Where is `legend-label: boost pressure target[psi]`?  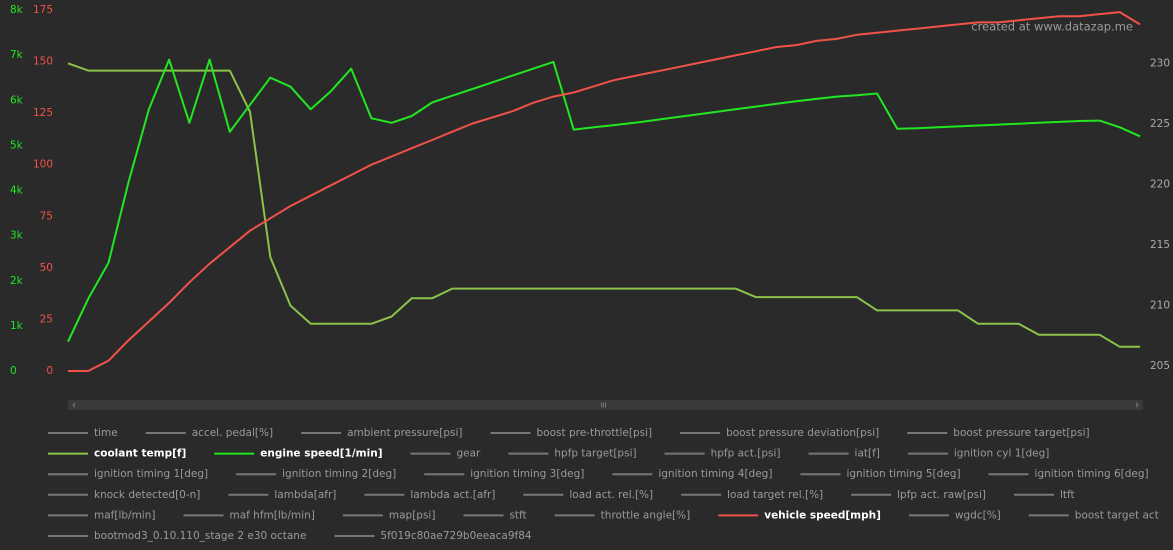 legend-label: boost pressure target[psi] is located at coordinates (1021, 433).